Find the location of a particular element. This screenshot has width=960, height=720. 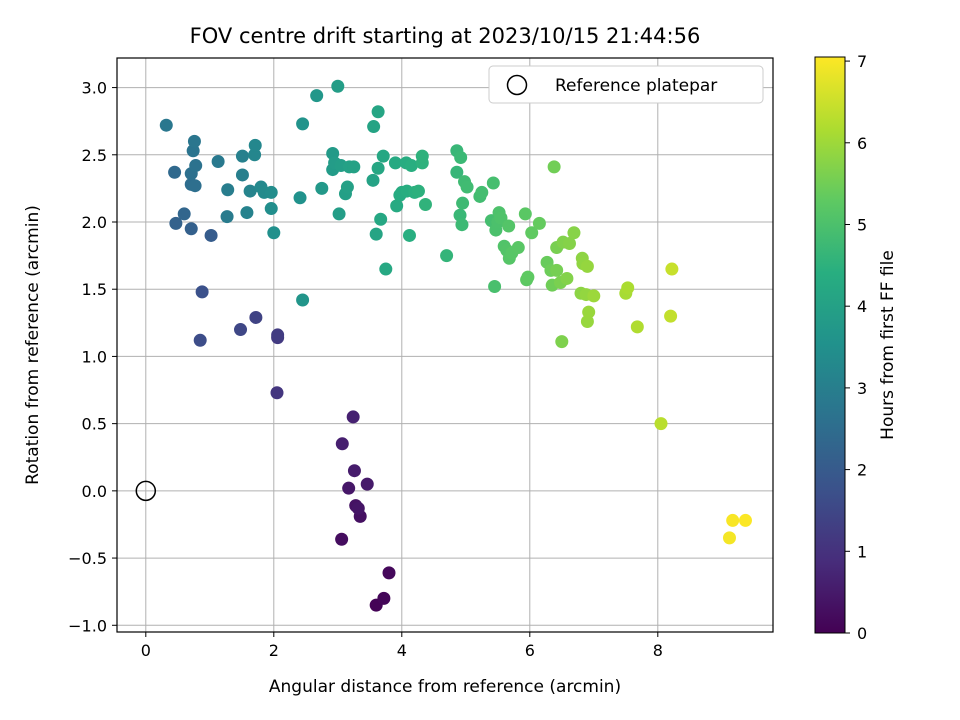

legend-reference-marker is located at coordinates (517, 85).